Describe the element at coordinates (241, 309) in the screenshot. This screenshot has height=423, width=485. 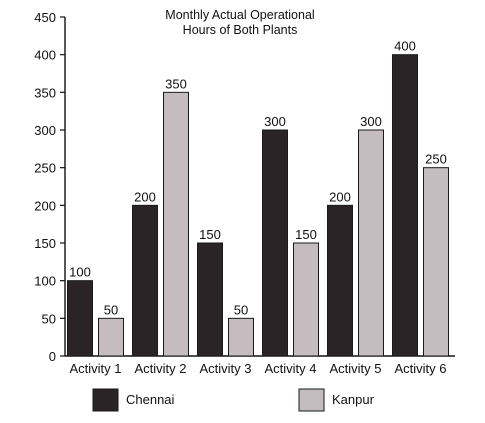
I see `data-label-kanpur-3: 50` at that location.